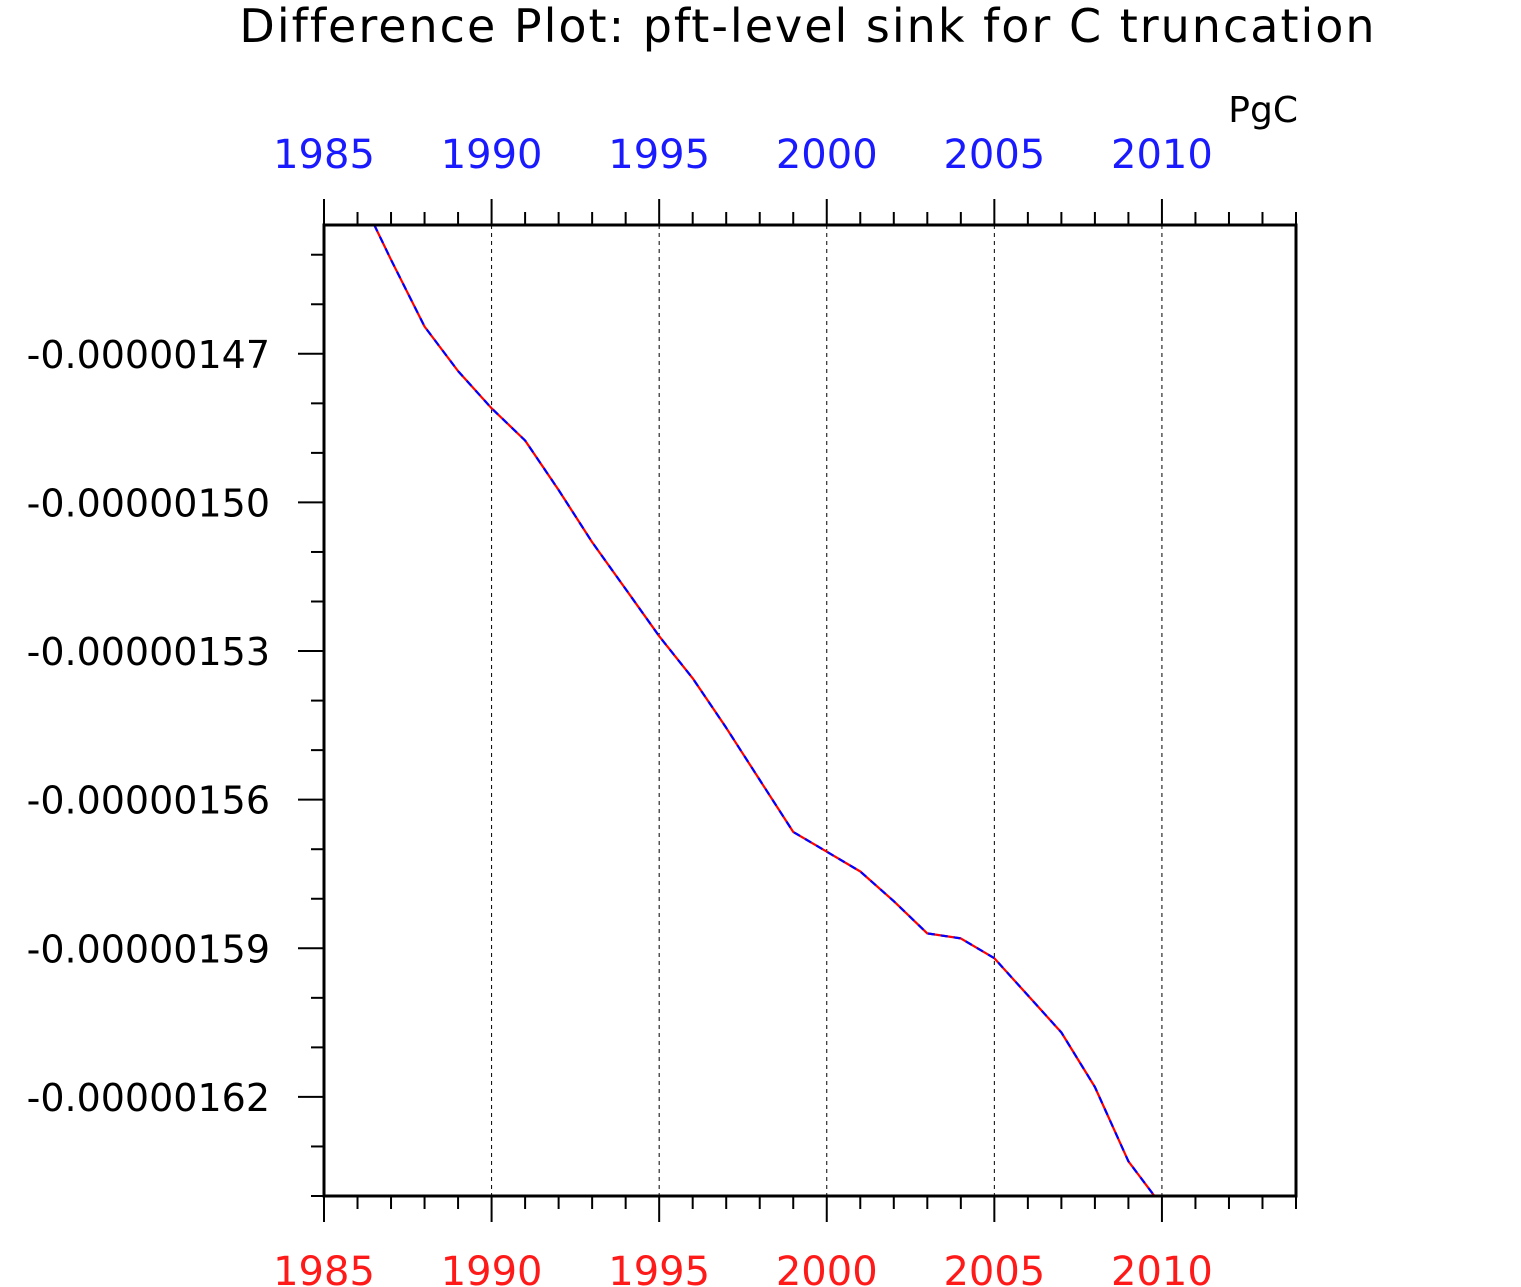 Image resolution: width=1521 pixels, height=1287 pixels. Describe the element at coordinates (148, 652) in the screenshot. I see `y-tick-label: -0.00000153` at that location.